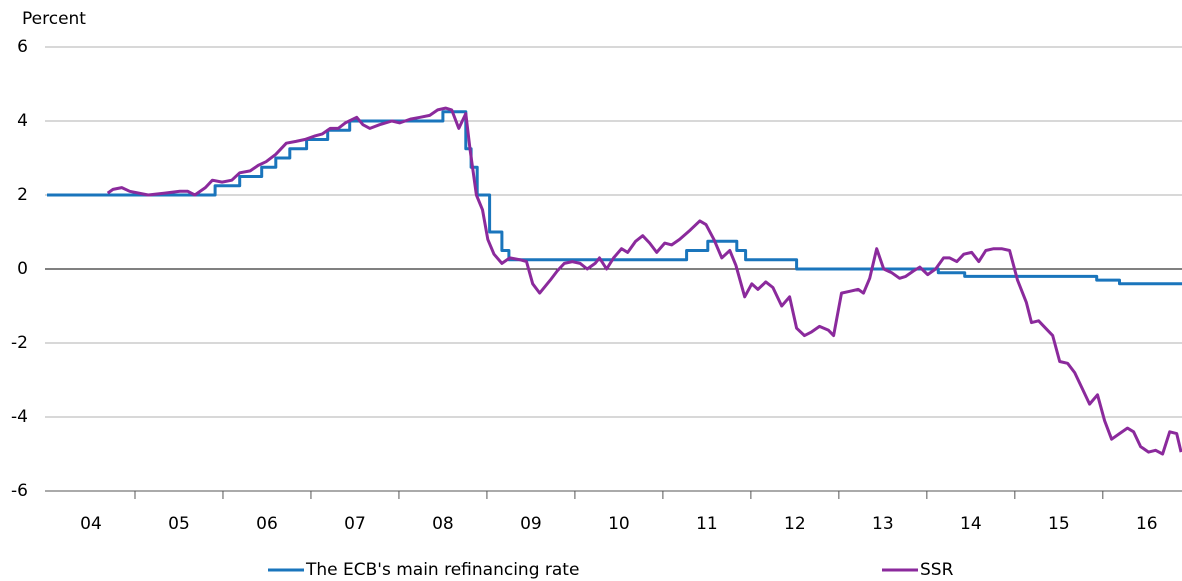 Image resolution: width=1182 pixels, height=581 pixels. What do you see at coordinates (442, 570) in the screenshot?
I see `legend-label: The ECB's main refinancing rate` at bounding box center [442, 570].